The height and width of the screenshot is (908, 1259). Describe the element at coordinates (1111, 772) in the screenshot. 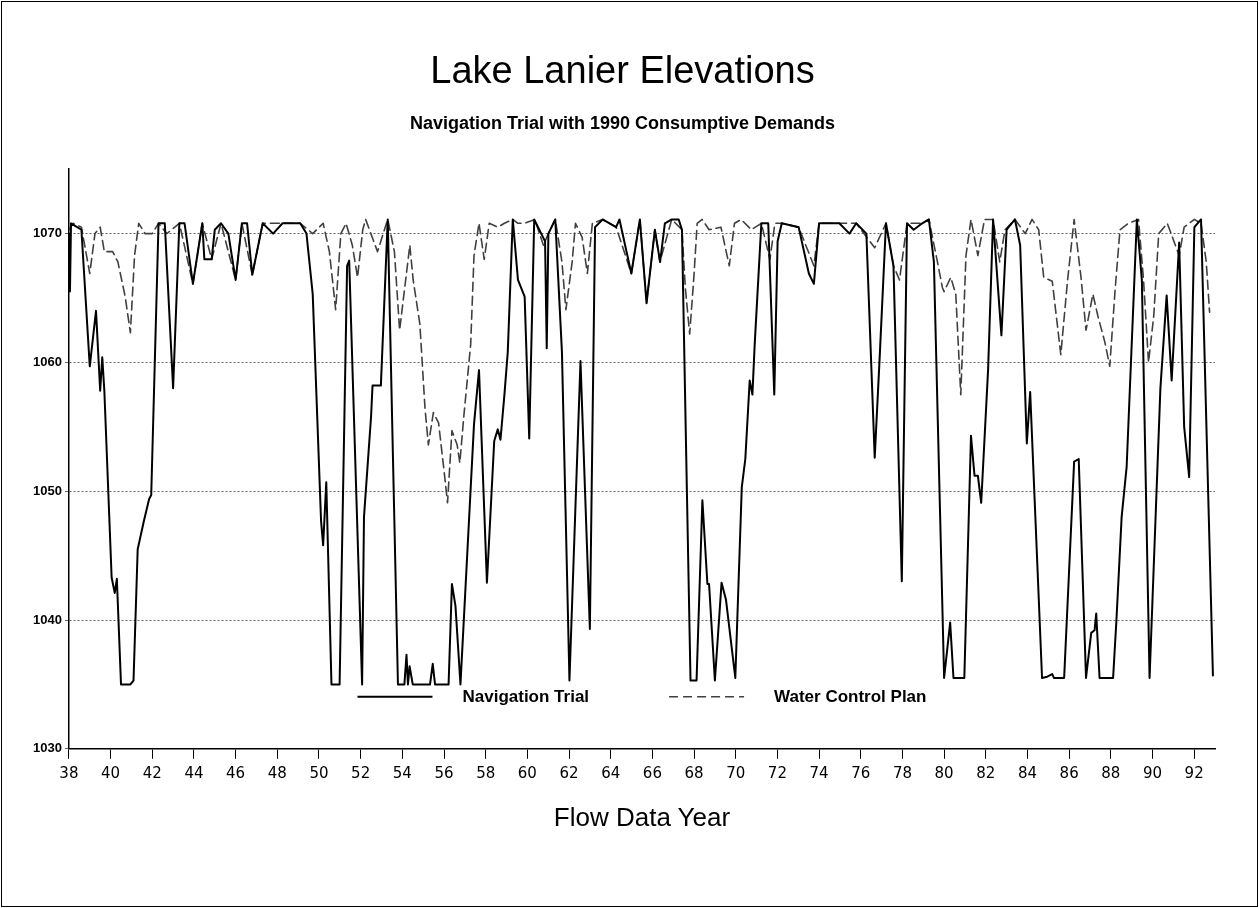

I see `x-tick-label: 88` at that location.